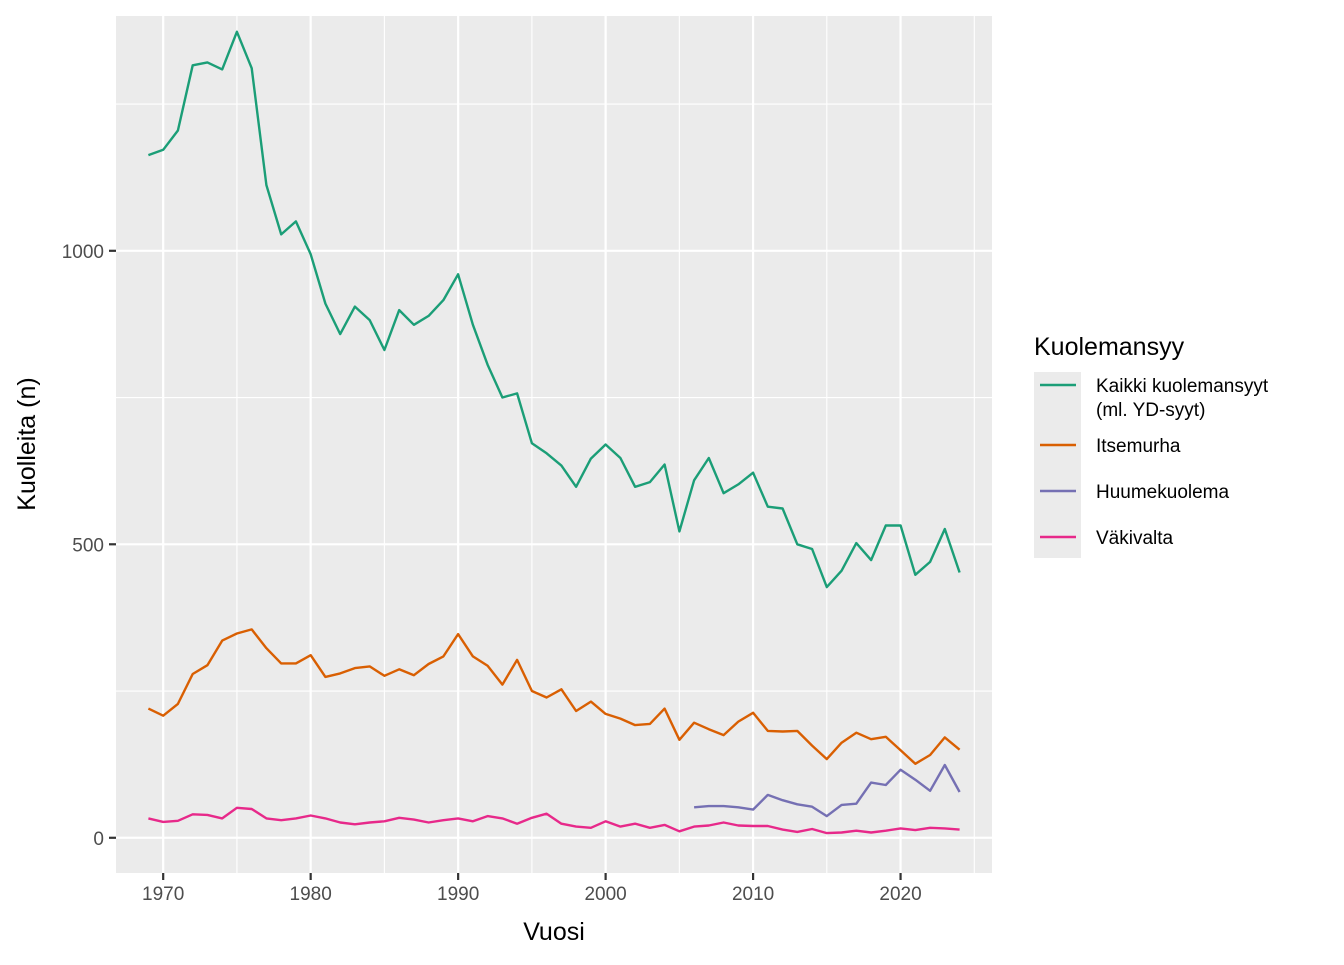 The height and width of the screenshot is (965, 1344). What do you see at coordinates (532, 889) in the screenshot?
I see `x-axis: 1970 1980 1990 2000 2010 2020` at bounding box center [532, 889].